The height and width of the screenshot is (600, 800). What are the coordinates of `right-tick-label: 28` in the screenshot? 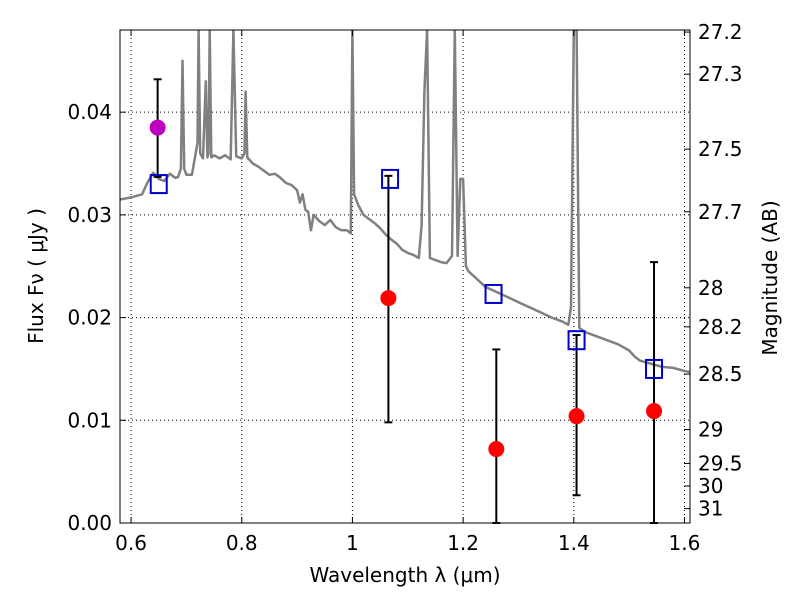 It's located at (710, 288).